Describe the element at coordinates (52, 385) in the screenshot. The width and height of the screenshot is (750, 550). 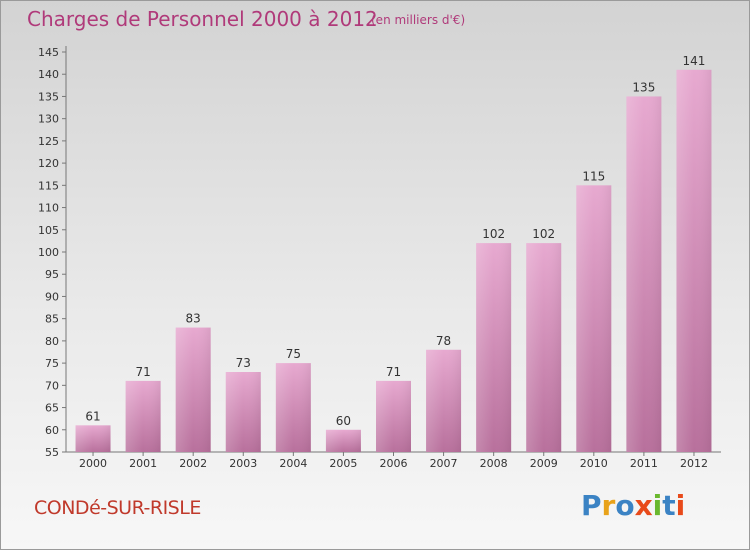
I see `y-tick-label: 70` at that location.